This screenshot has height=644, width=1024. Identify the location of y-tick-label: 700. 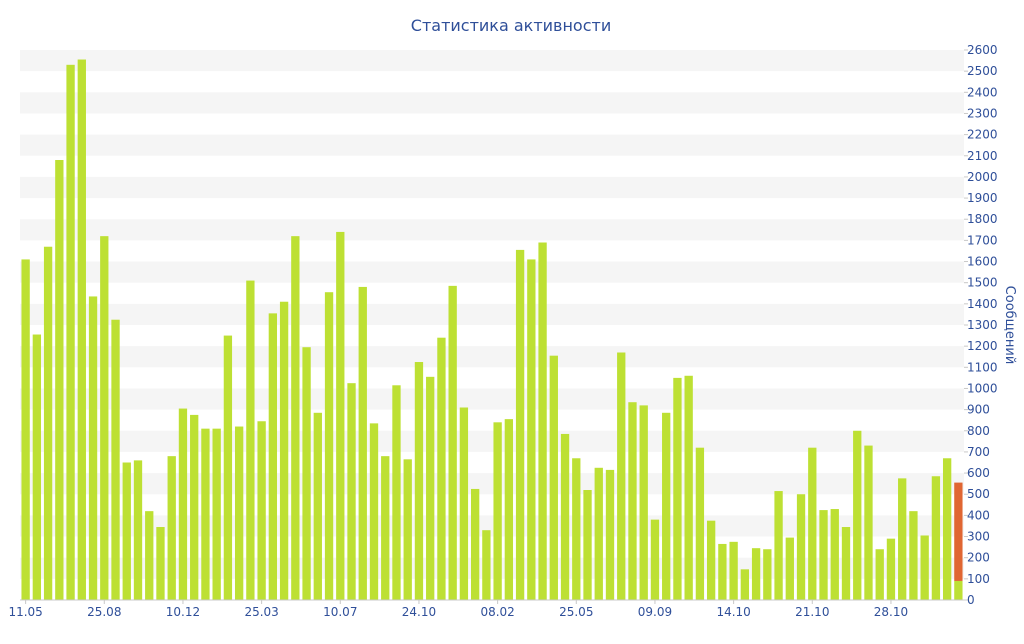
(978, 452).